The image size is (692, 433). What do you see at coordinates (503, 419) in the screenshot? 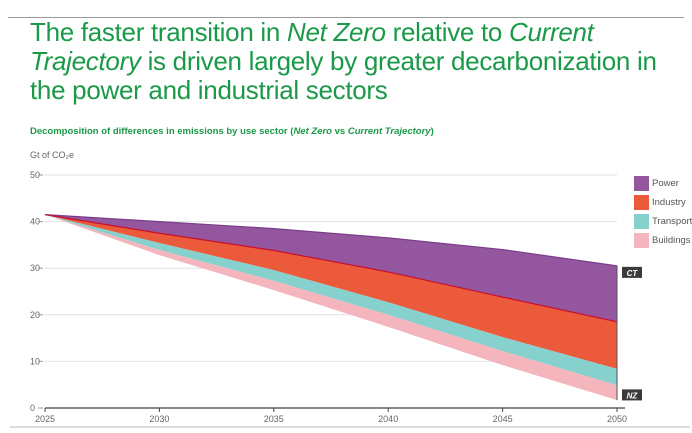
I see `x-tick-label: 2045` at bounding box center [503, 419].